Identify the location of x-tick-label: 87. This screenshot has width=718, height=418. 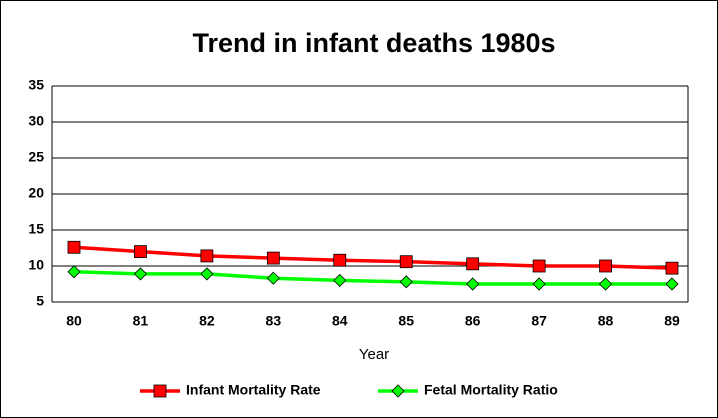
(539, 321).